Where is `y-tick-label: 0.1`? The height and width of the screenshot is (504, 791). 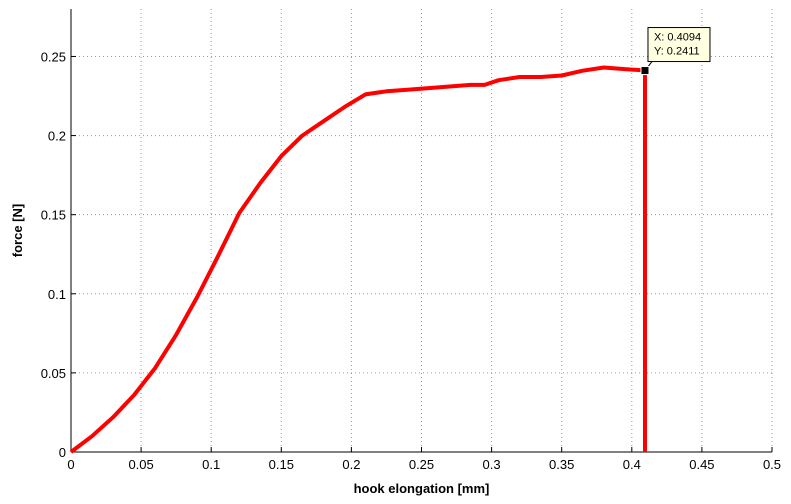
y-tick-label: 0.1 is located at coordinates (57, 294).